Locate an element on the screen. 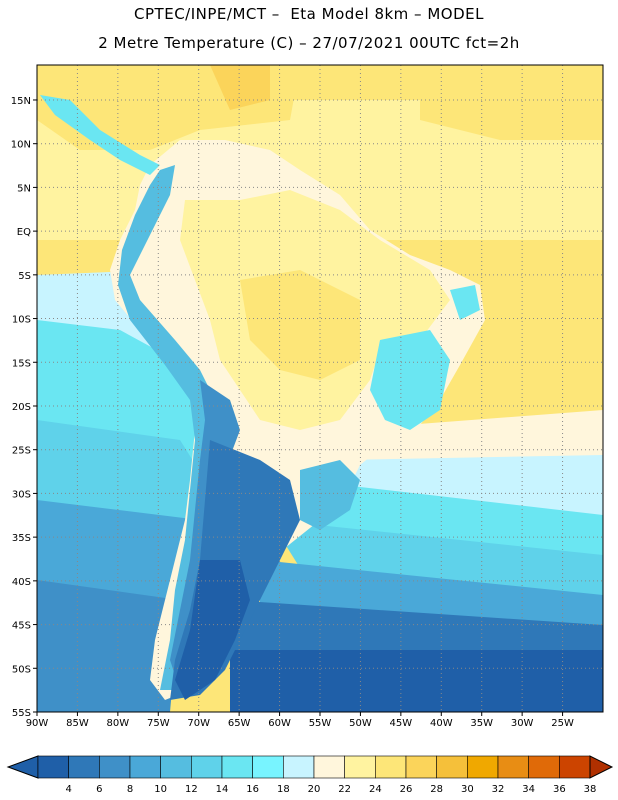 Image resolution: width=618 pixels, height=800 pixels. lat-tick-label: 45S is located at coordinates (21, 626).